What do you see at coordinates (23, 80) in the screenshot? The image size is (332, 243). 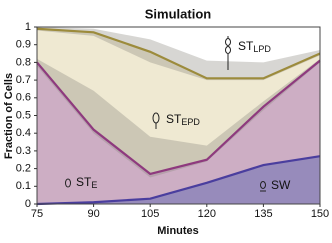 I see `y-tick-label: 0.7` at bounding box center [23, 80].